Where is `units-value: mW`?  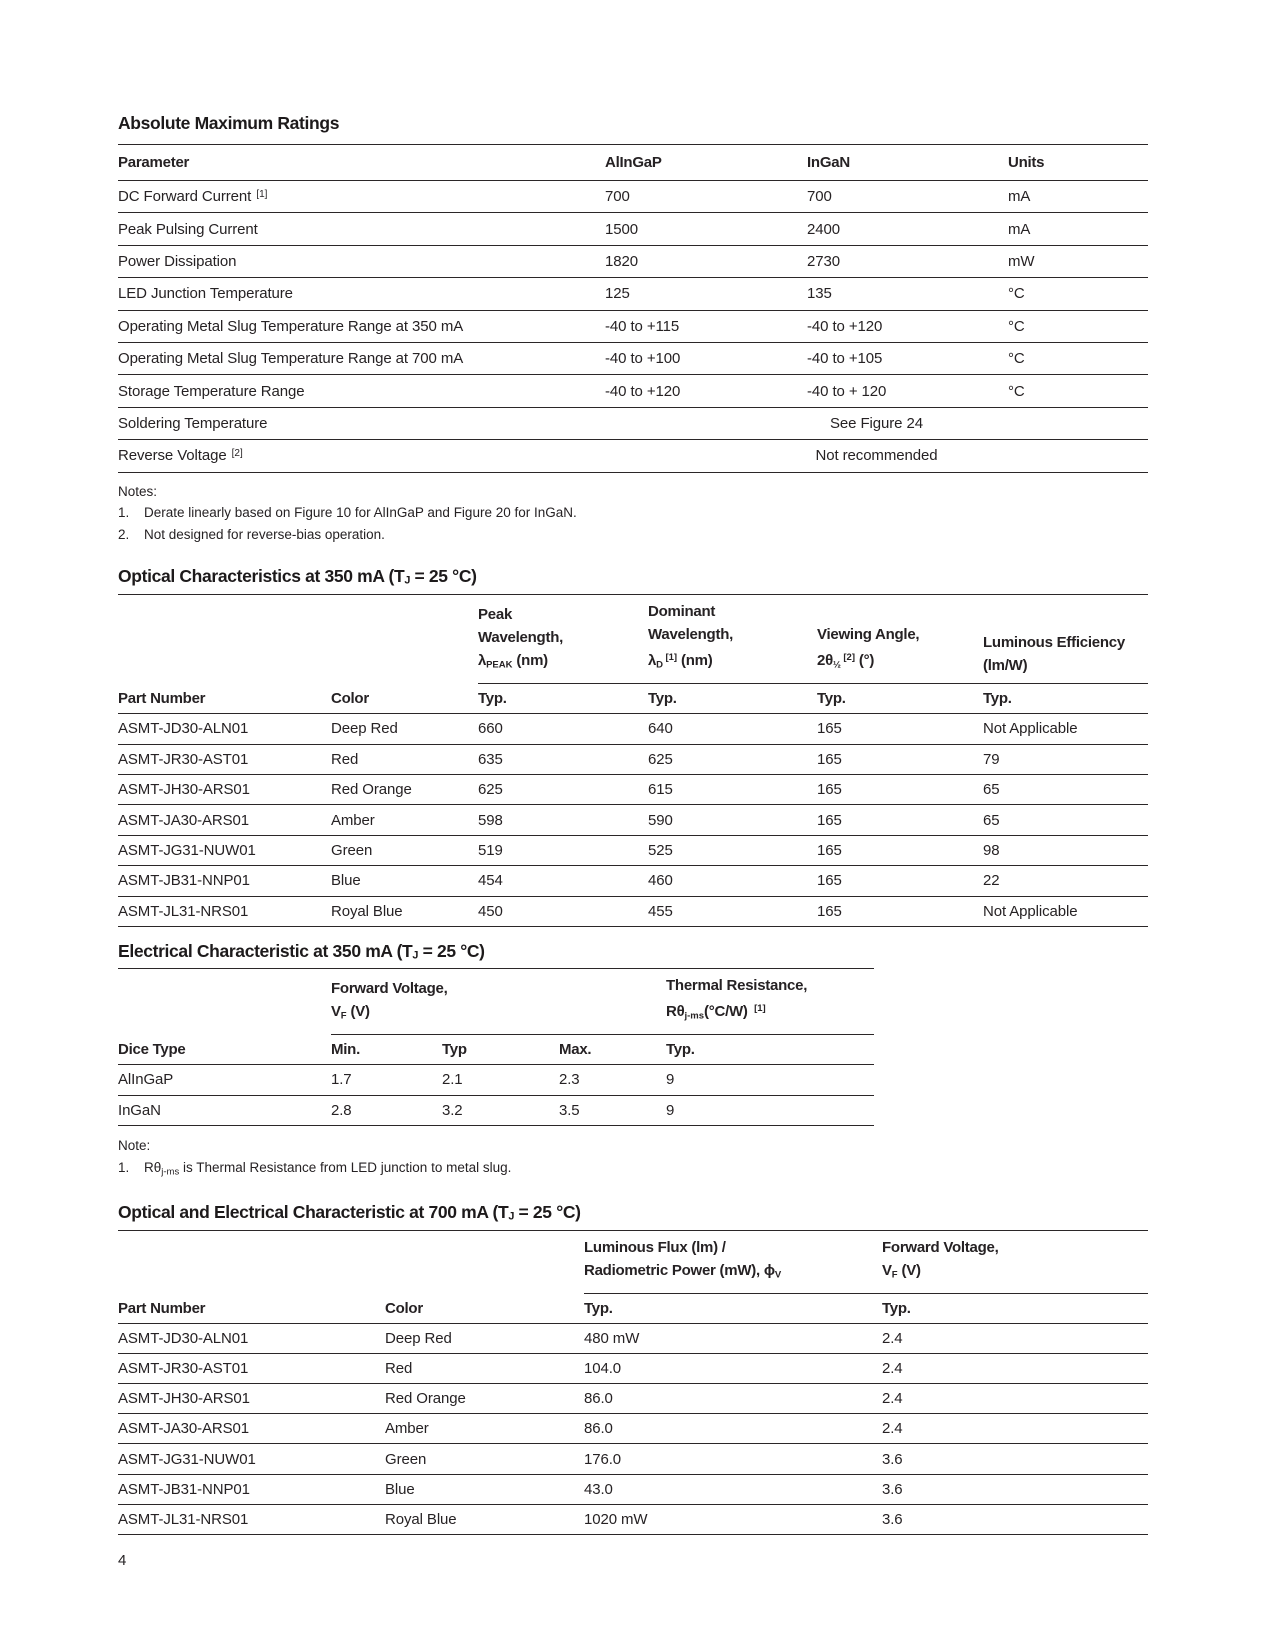
units-value: mW is located at coordinates (1021, 261).